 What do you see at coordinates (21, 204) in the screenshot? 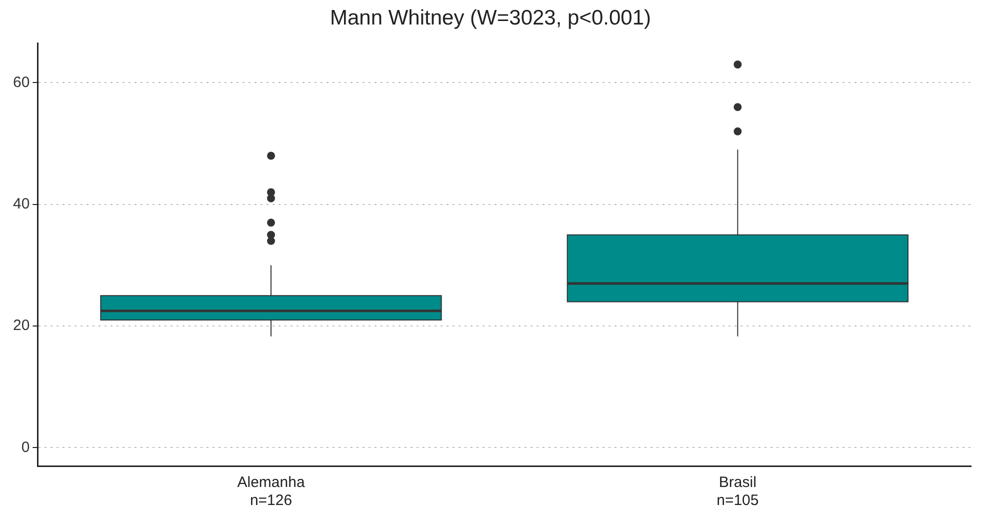
I see `y-tick-label: 40` at bounding box center [21, 204].